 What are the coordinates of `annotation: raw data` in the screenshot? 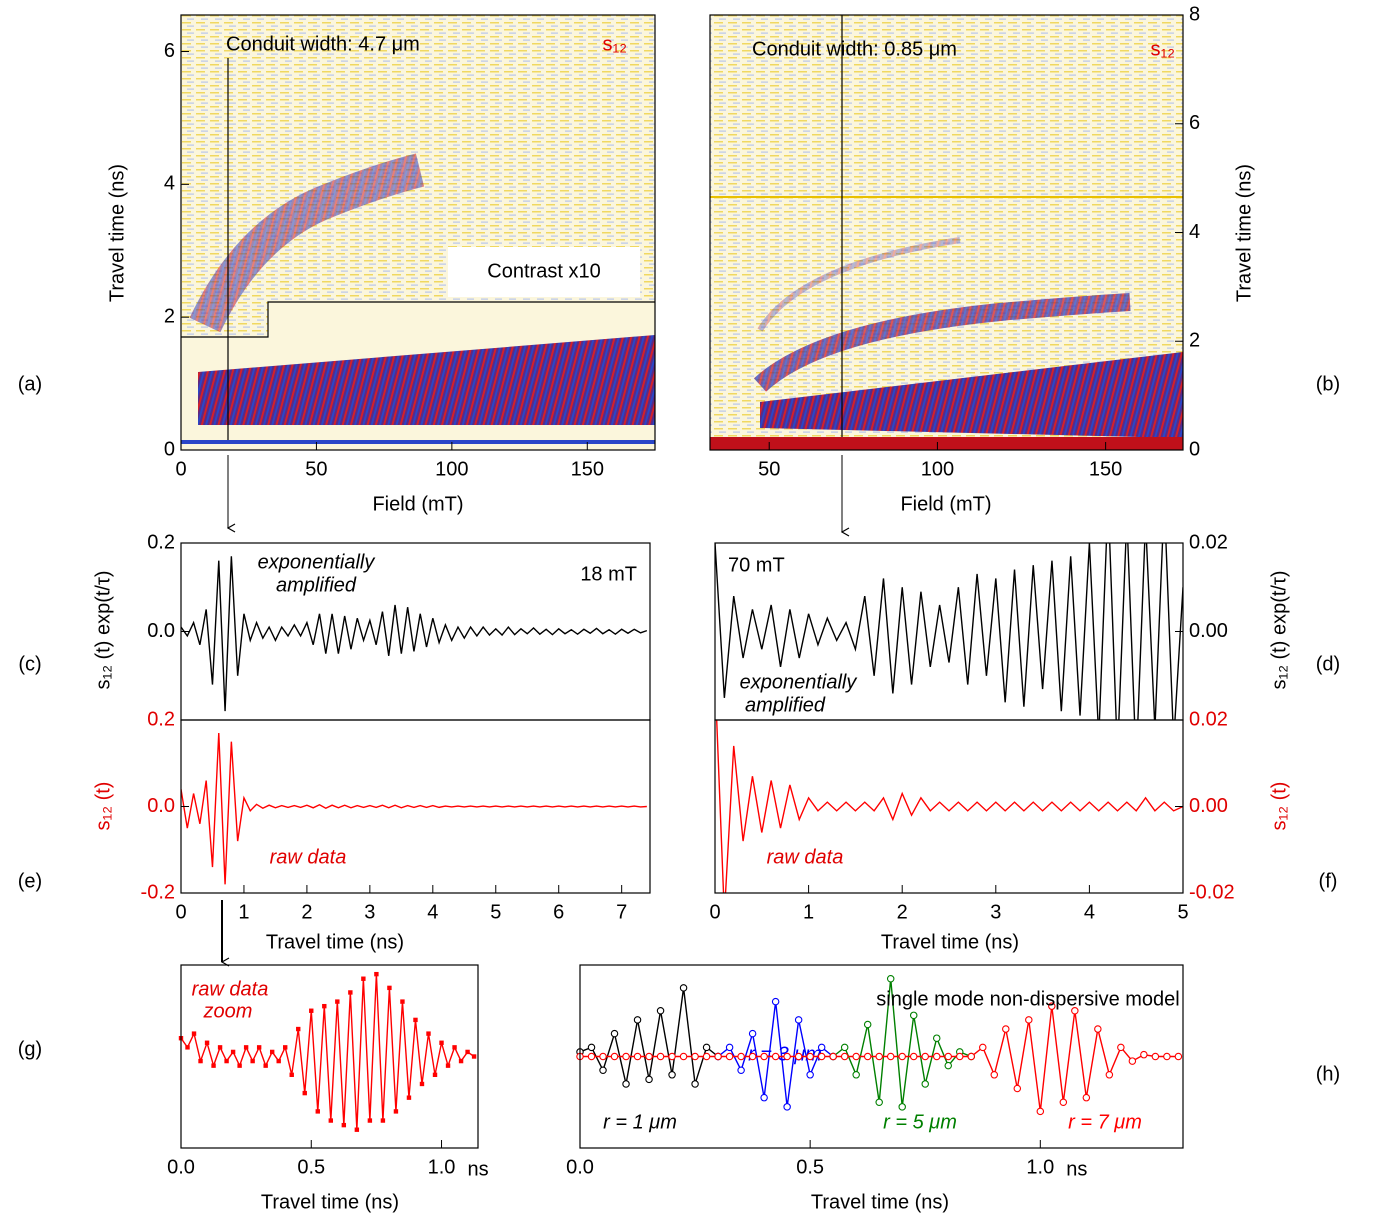 It's located at (308, 857).